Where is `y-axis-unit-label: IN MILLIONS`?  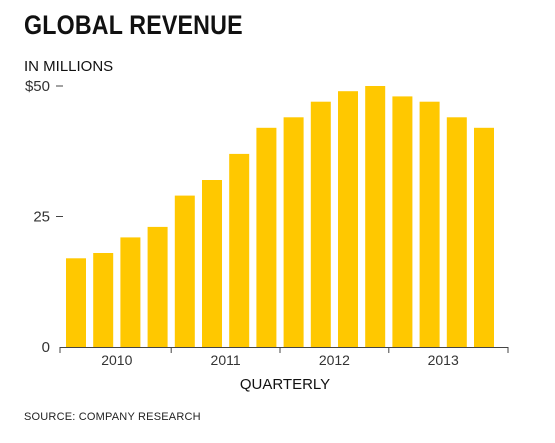
y-axis-unit-label: IN MILLIONS is located at coordinates (69, 66).